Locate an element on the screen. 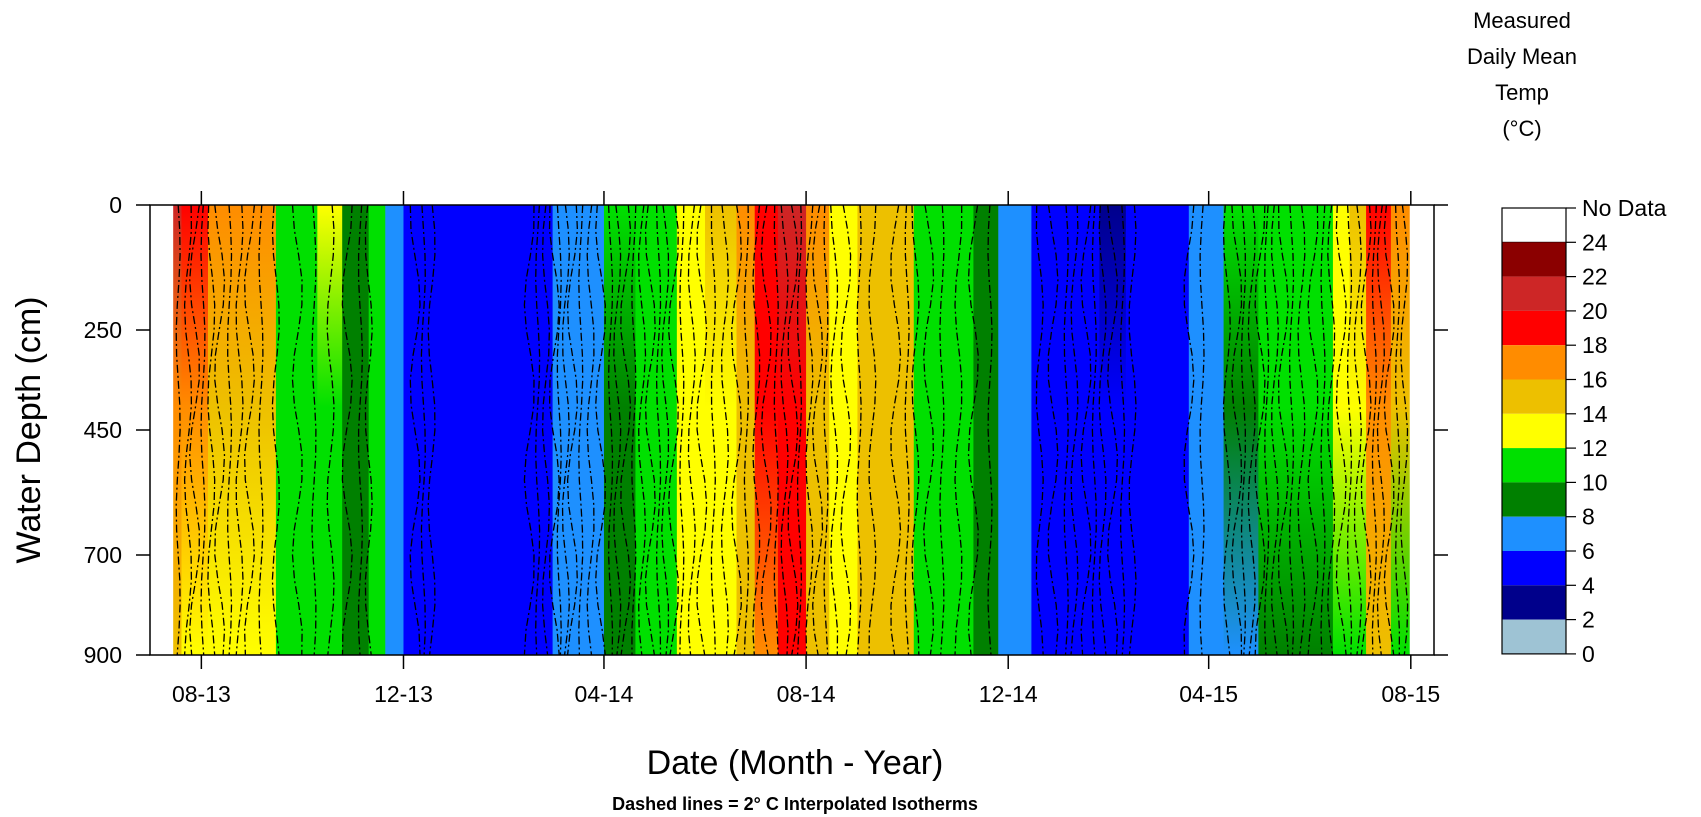 This screenshot has height=817, width=1701. y-tick-label: 450 is located at coordinates (103, 430).